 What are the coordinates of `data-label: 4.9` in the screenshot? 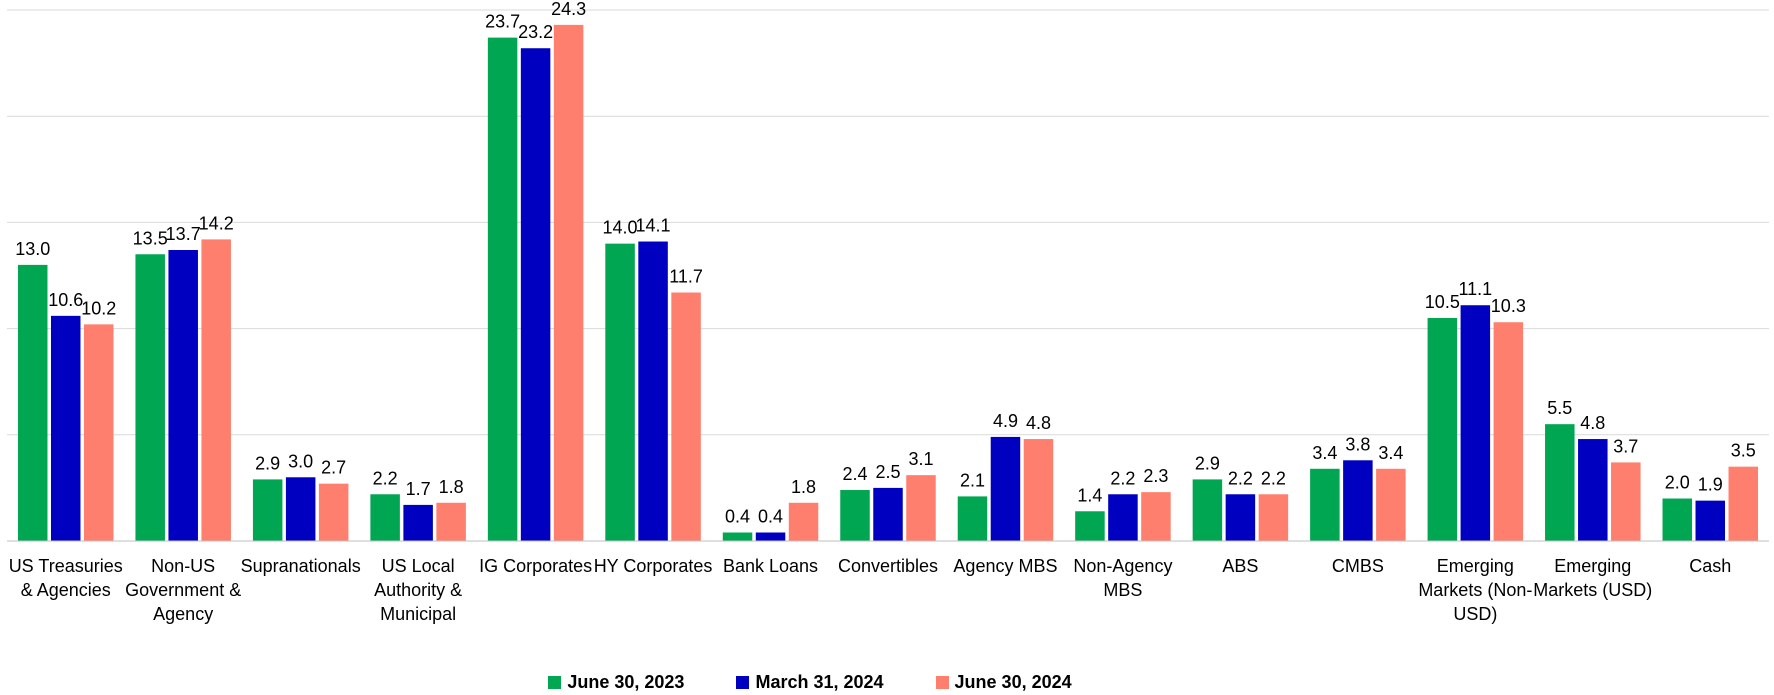 It's located at (1005, 421).